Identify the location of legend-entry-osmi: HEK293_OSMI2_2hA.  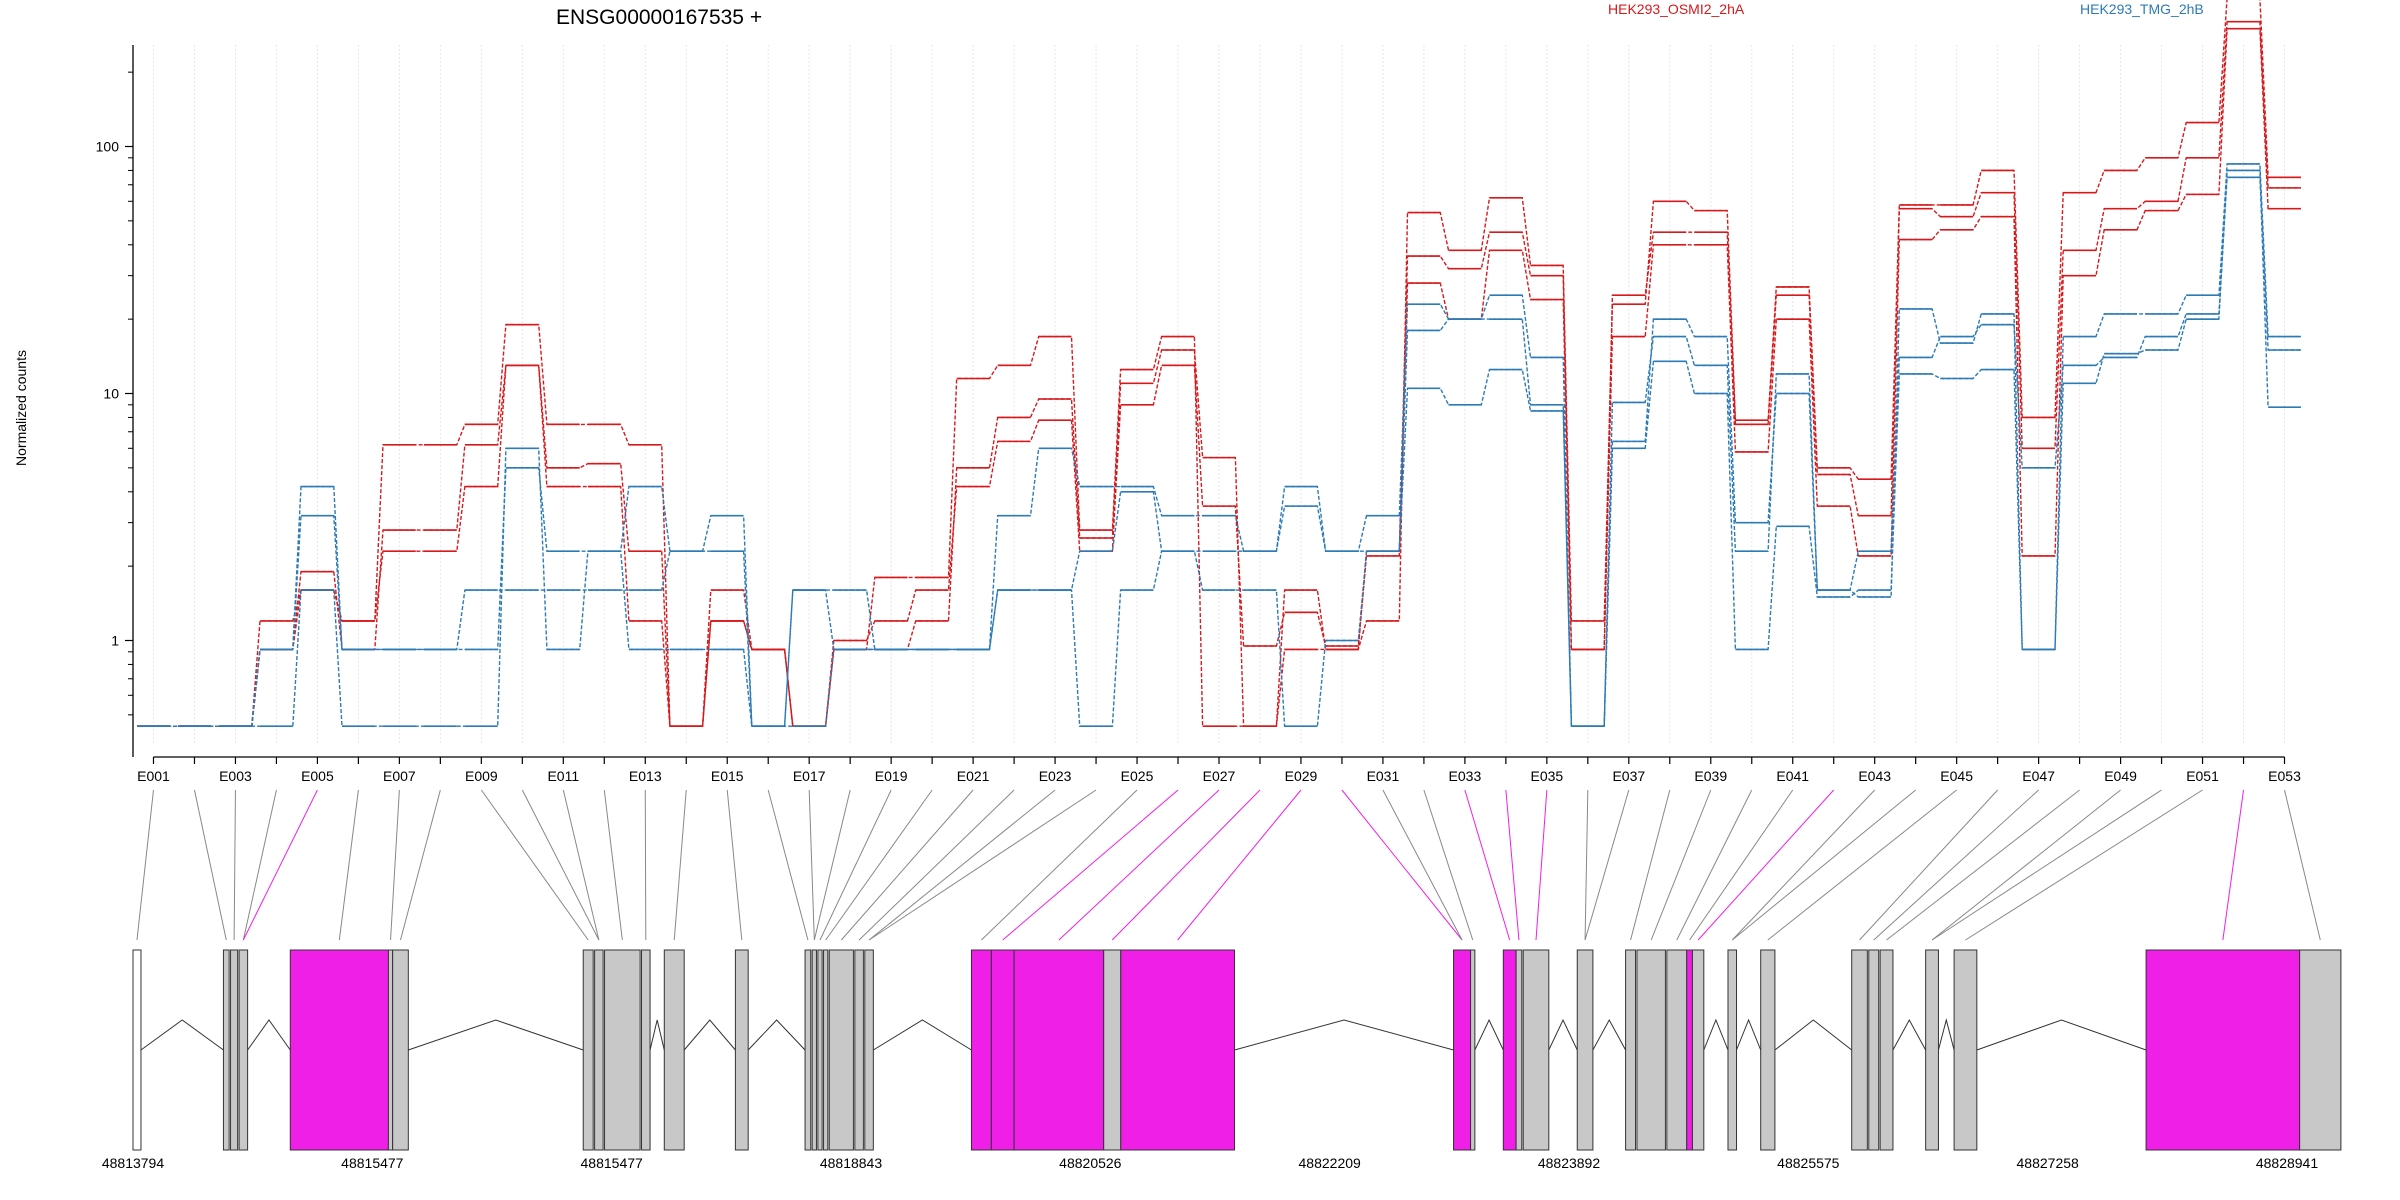
(1676, 9).